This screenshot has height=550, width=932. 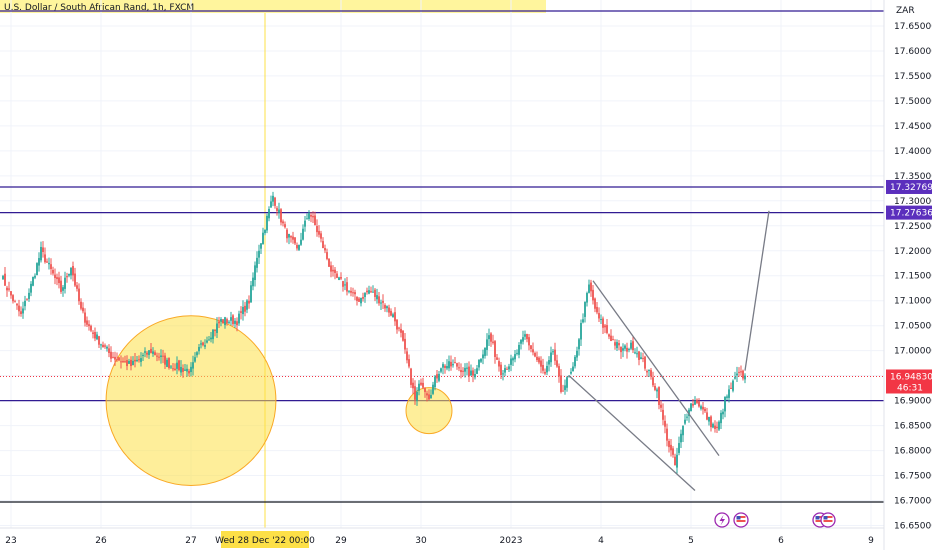 I want to click on y-tick-label: 16.75000, so click(x=913, y=477).